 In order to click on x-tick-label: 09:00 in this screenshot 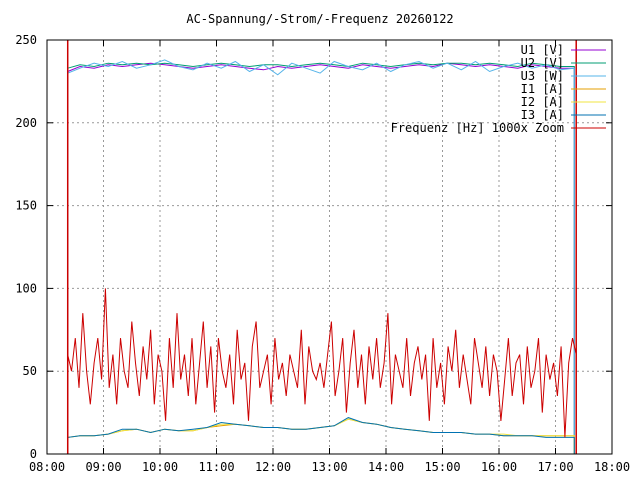, I will do `click(103, 467)`.